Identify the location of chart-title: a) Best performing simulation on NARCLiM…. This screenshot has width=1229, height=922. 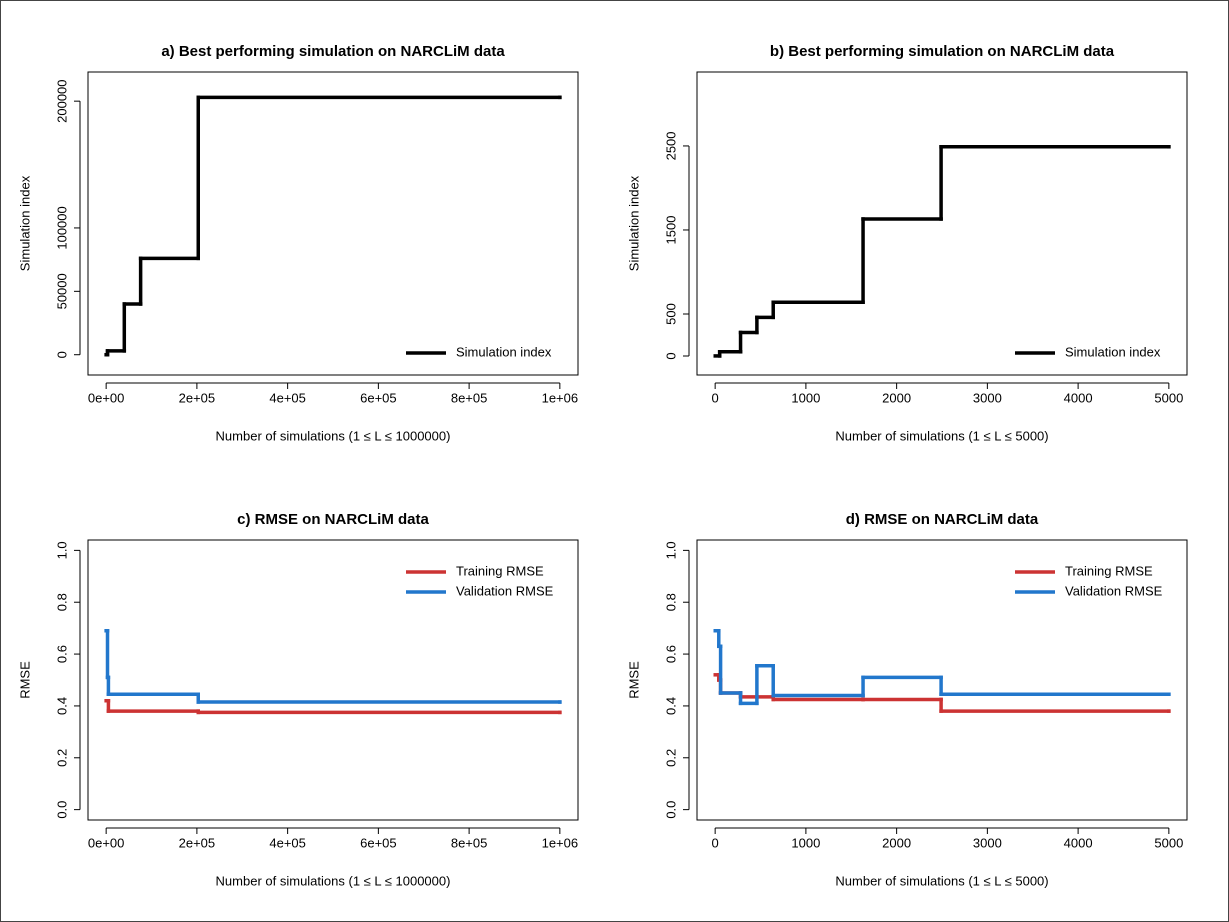
(333, 51).